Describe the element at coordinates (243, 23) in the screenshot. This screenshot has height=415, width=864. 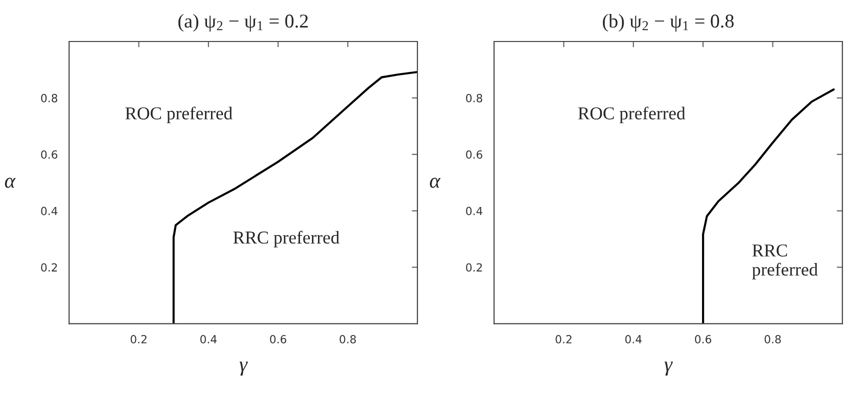
I see `chart-title: (a) ψ$_{2}$ − ψ$_{1}$ = 0.2` at that location.